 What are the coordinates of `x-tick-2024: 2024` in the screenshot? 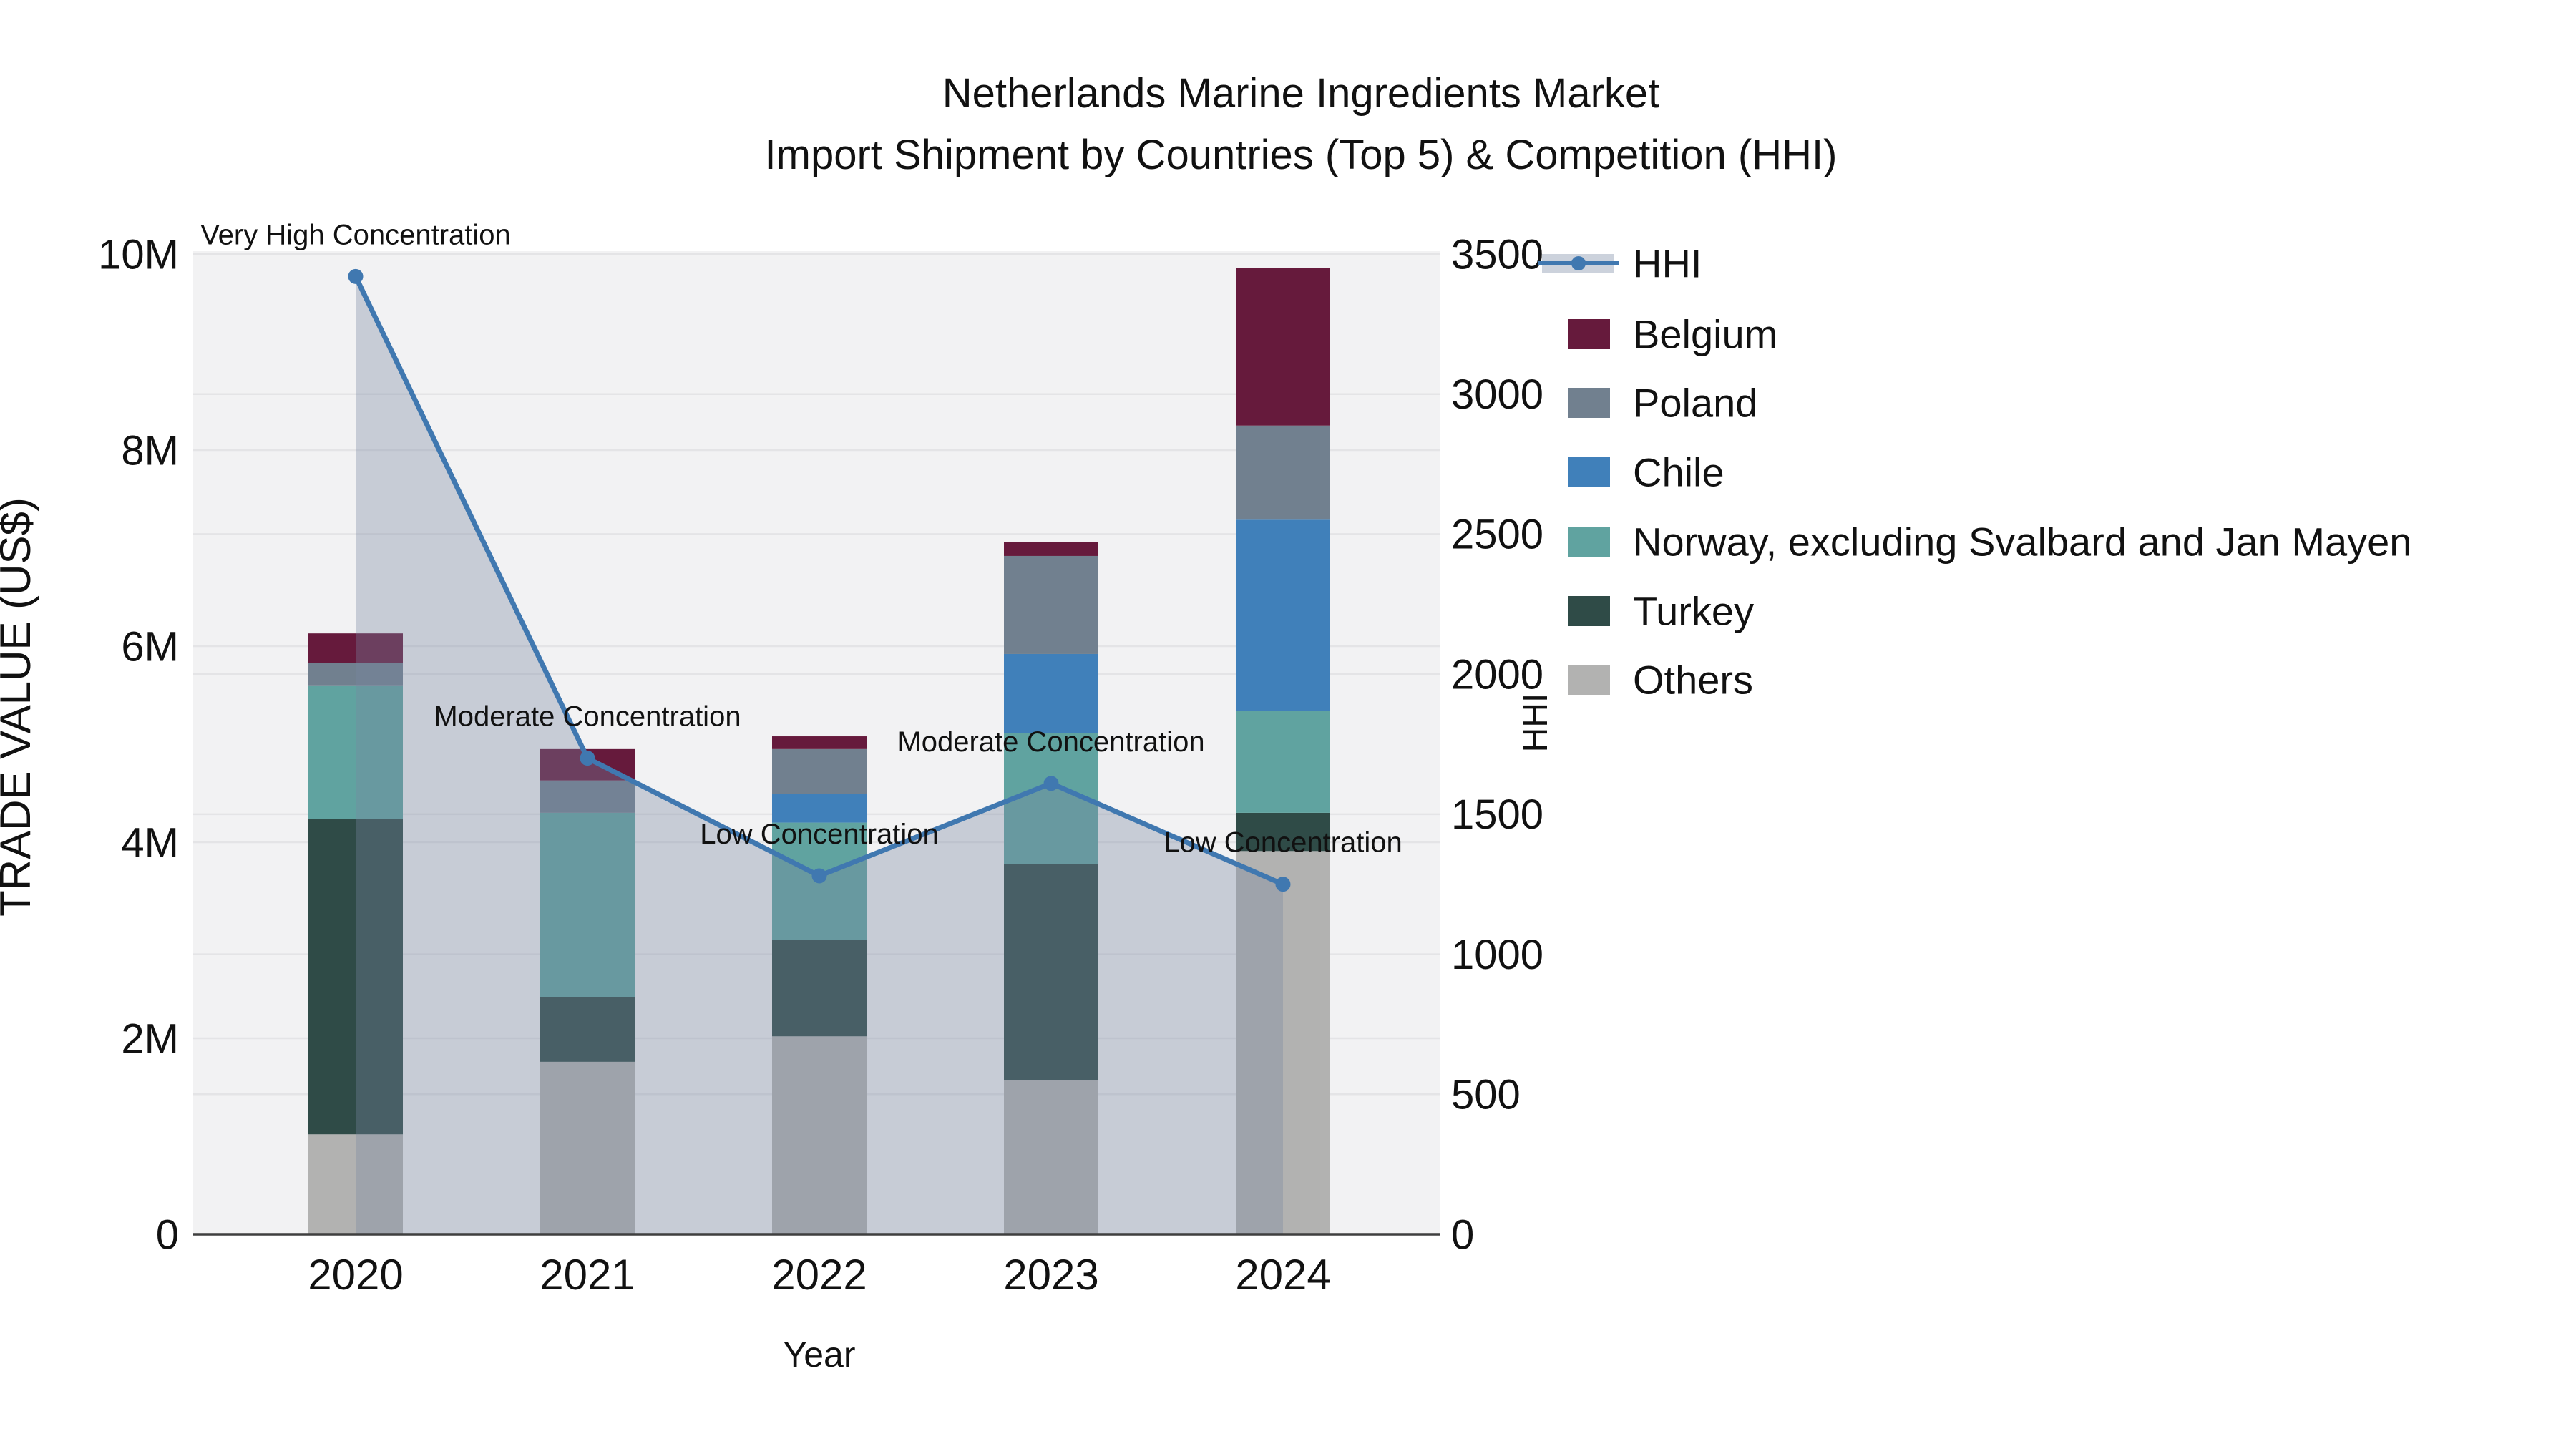 It's located at (1282, 1275).